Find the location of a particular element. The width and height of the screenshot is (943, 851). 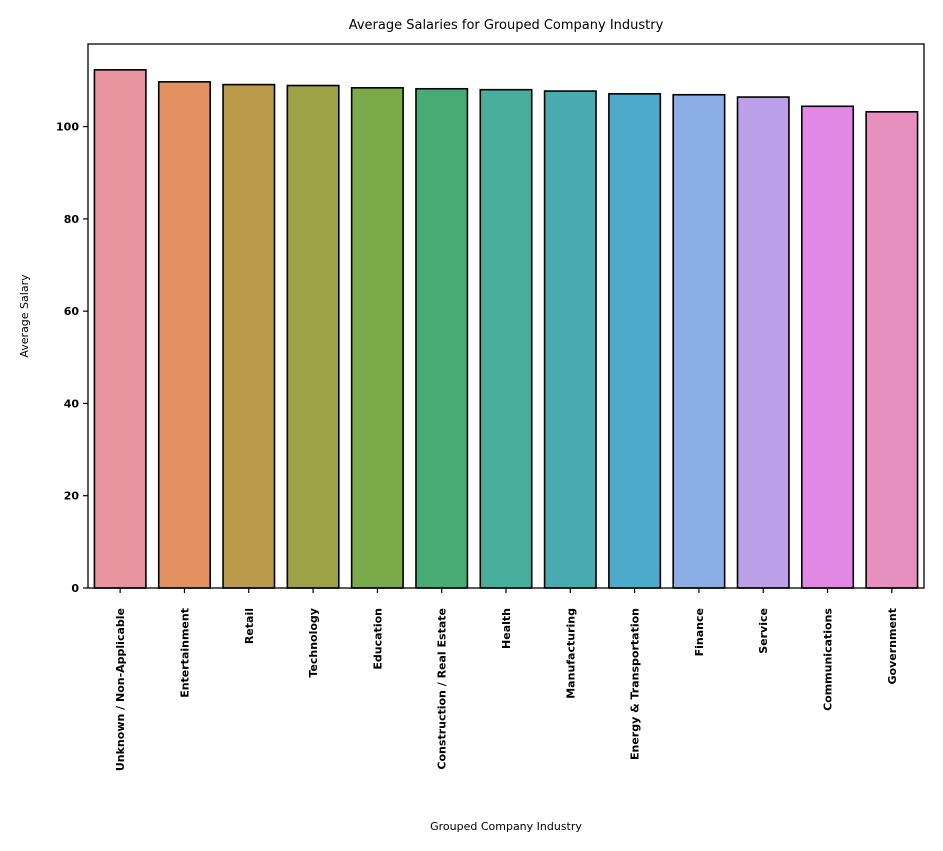

x-axis-label: Grouped Company Industry is located at coordinates (506, 826).